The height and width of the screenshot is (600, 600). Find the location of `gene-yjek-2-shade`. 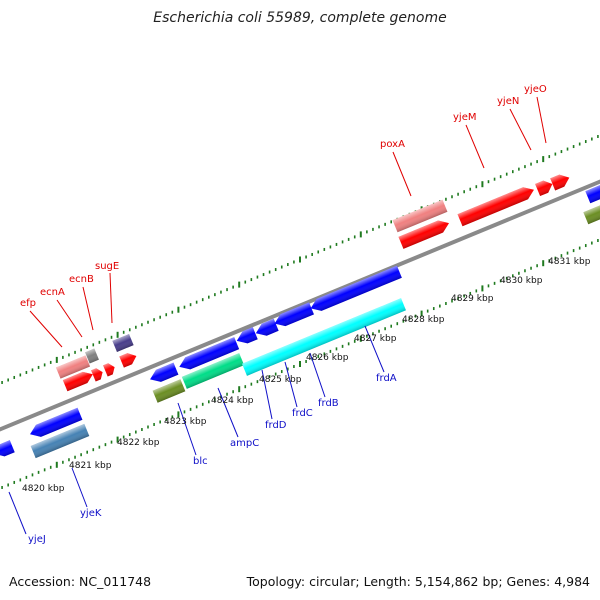

gene-yjek-2-shade is located at coordinates (60, 441).